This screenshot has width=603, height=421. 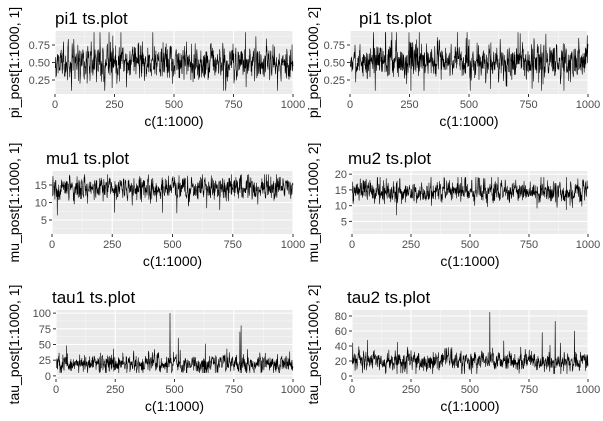 What do you see at coordinates (14, 62) in the screenshot?
I see `y-axis-label: pi_post[1:1000, 1]` at bounding box center [14, 62].